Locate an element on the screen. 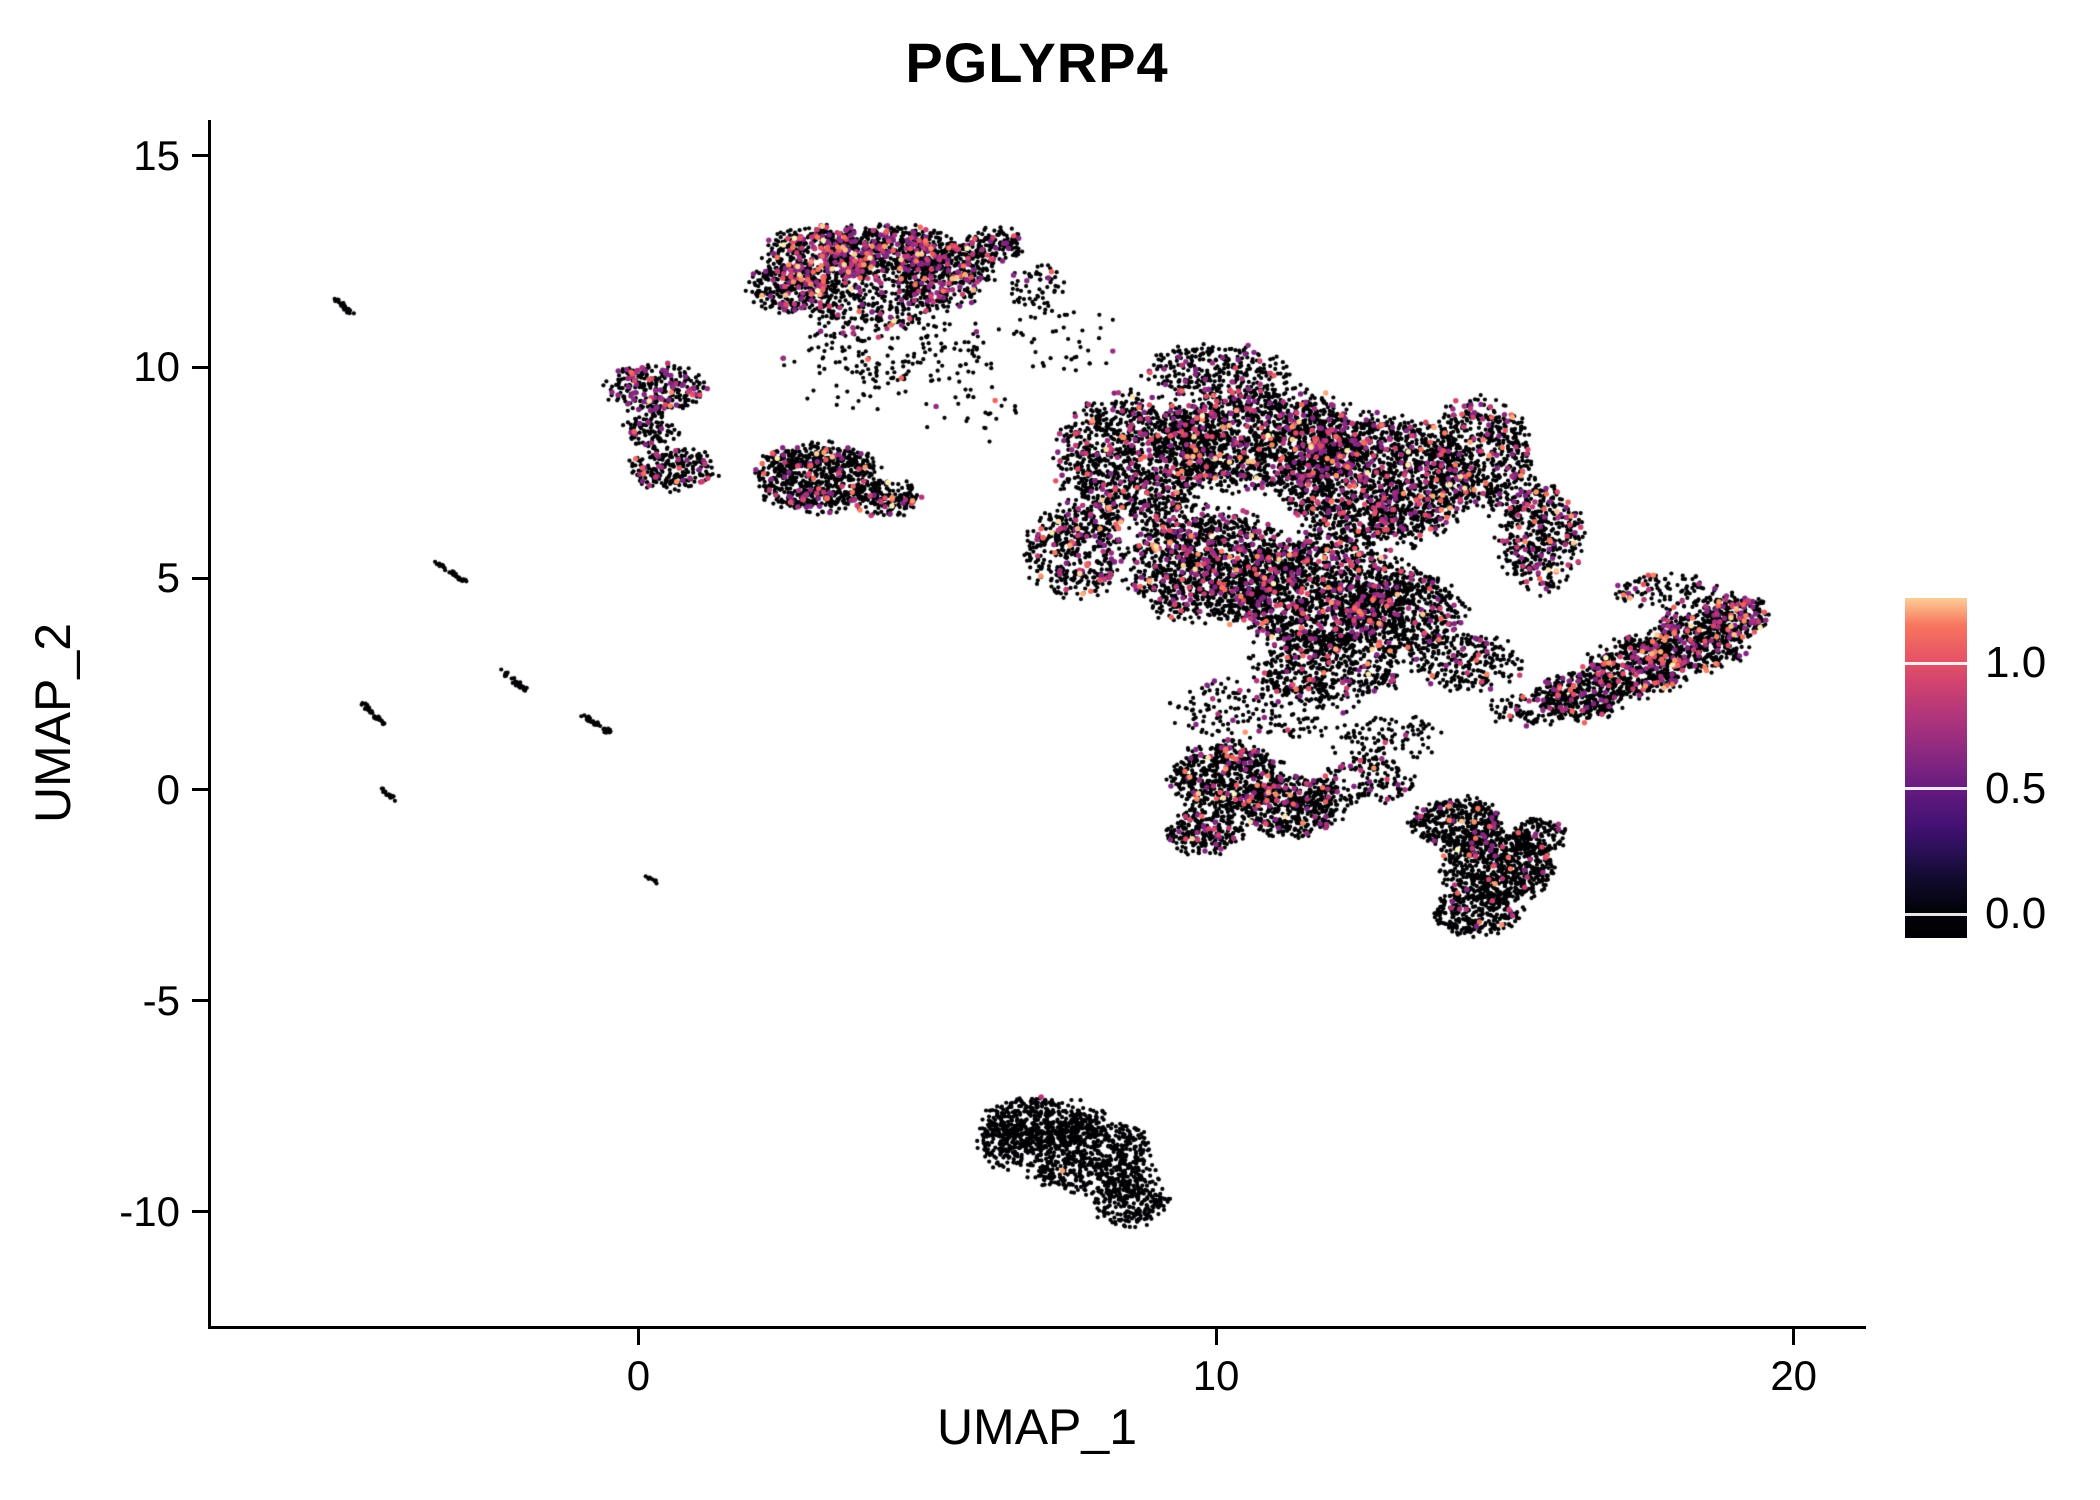  colorbar-legend is located at coordinates (1936, 768).